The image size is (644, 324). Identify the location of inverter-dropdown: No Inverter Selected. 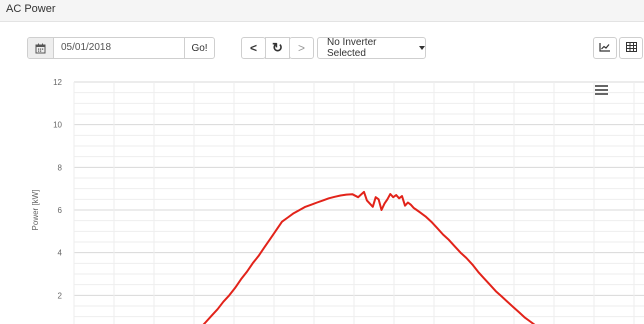
(371, 48).